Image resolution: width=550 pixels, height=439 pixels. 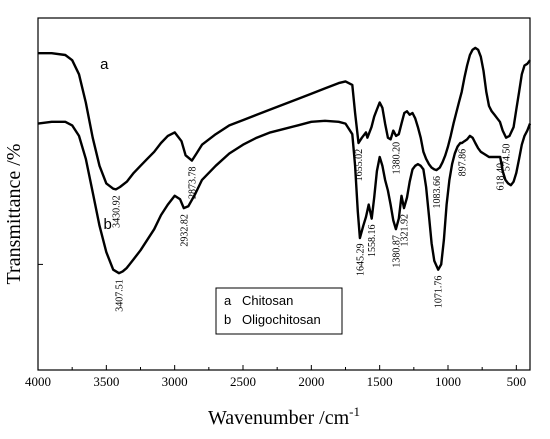 What do you see at coordinates (507, 158) in the screenshot?
I see `peak-label: 574.50` at bounding box center [507, 158].